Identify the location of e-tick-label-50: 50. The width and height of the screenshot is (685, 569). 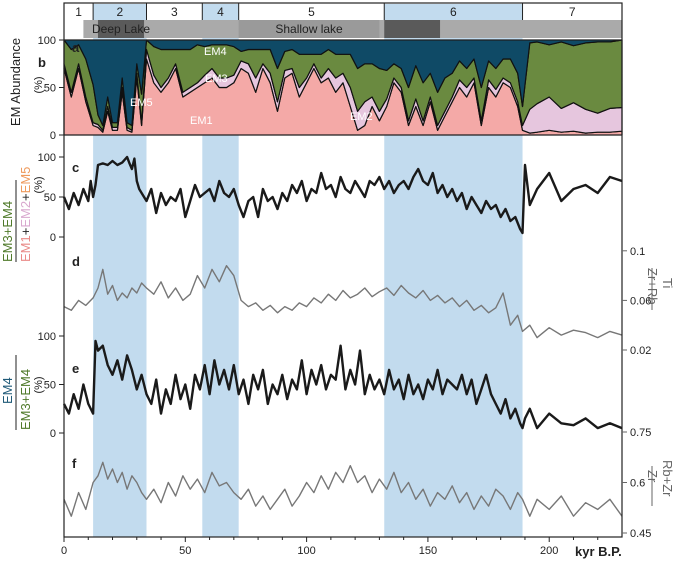
(50, 386).